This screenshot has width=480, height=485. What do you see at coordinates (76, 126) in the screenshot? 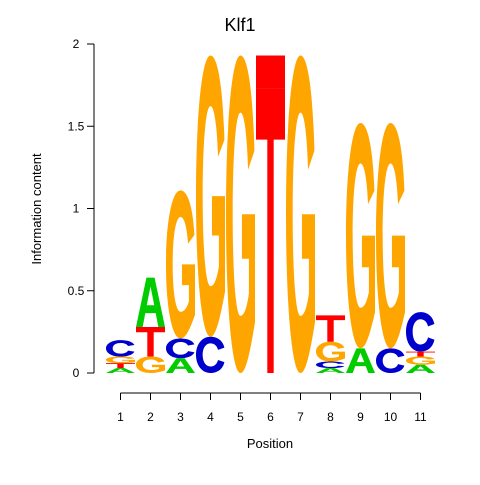
I see `y-tick-label: 1.5` at bounding box center [76, 126].